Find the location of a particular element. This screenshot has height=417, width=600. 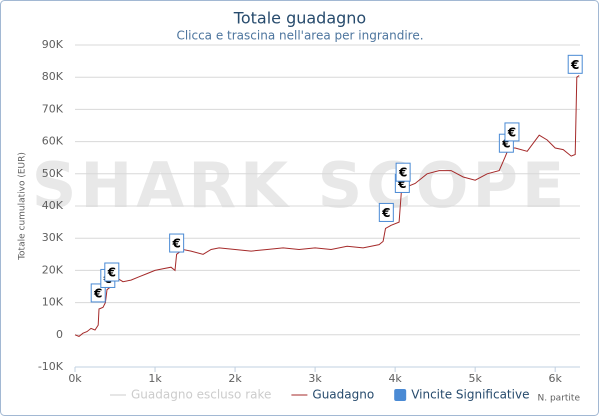

x-tick-label: 2k is located at coordinates (235, 378).